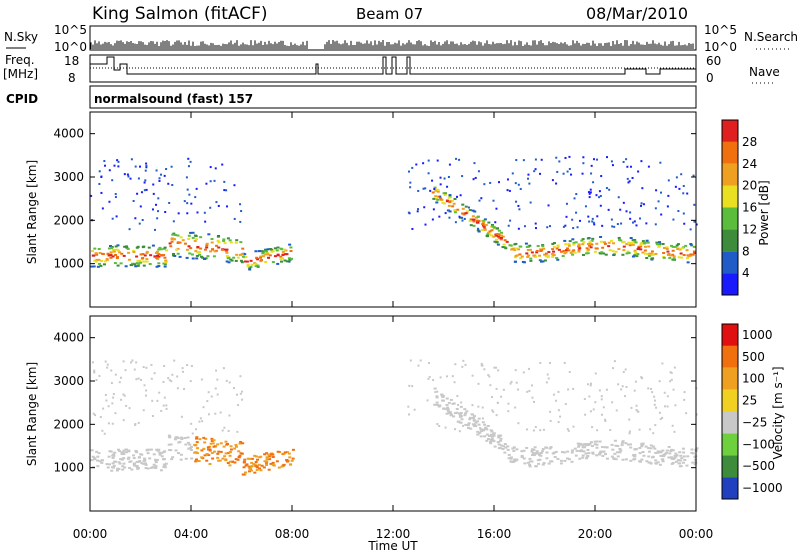 The image size is (800, 558). What do you see at coordinates (757, 335) in the screenshot?
I see `colorbar-tick: 1000` at bounding box center [757, 335].